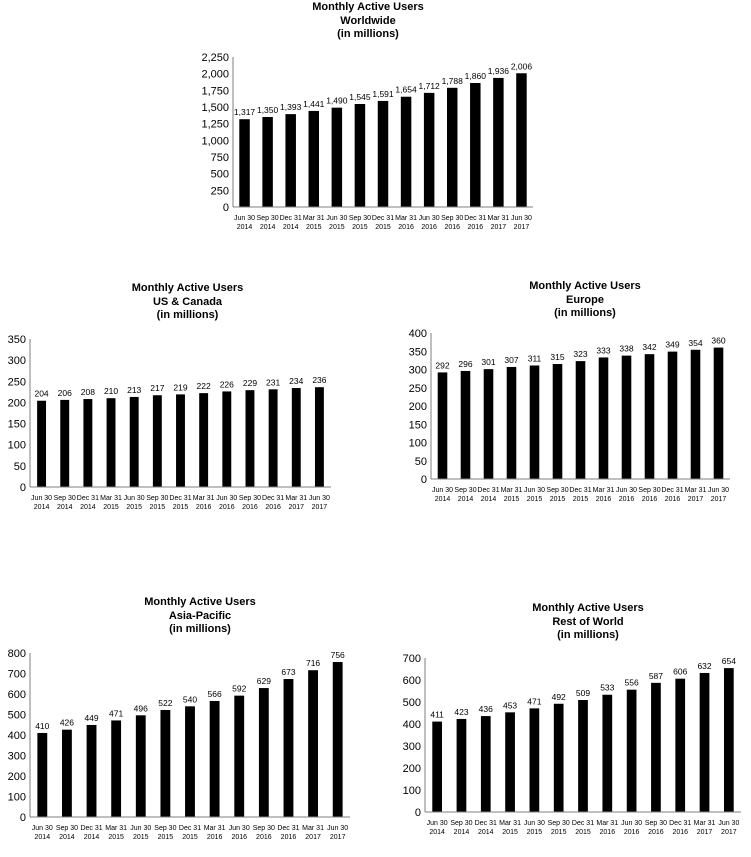  What do you see at coordinates (187, 301) in the screenshot?
I see `chart-subtitle: US & Canada` at bounding box center [187, 301].